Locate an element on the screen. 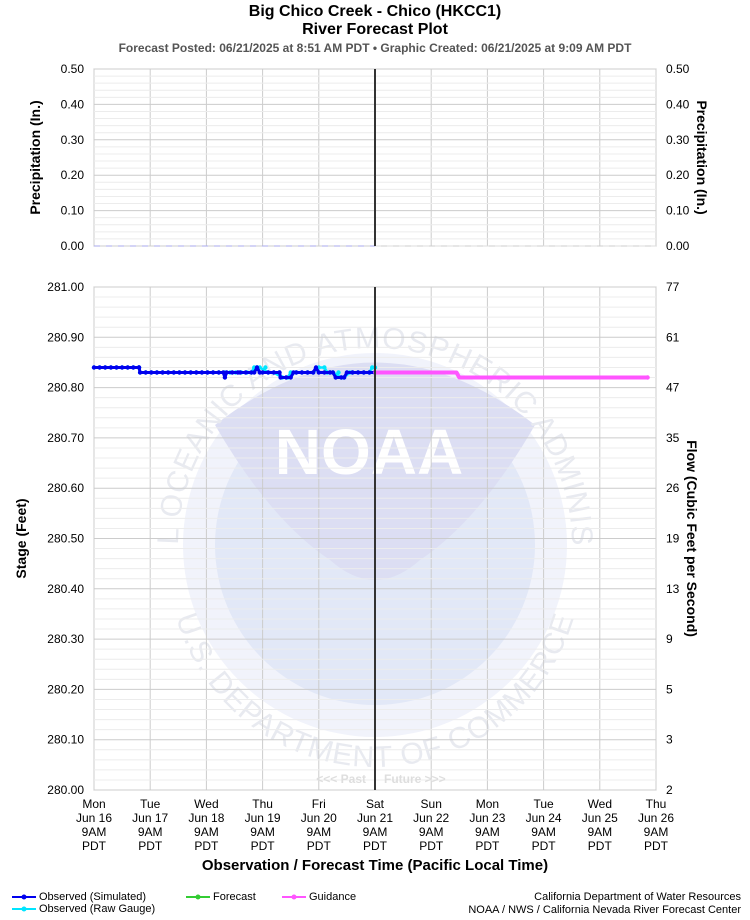 This screenshot has height=920, width=750. legend-guidance-swatch is located at coordinates (294, 897).